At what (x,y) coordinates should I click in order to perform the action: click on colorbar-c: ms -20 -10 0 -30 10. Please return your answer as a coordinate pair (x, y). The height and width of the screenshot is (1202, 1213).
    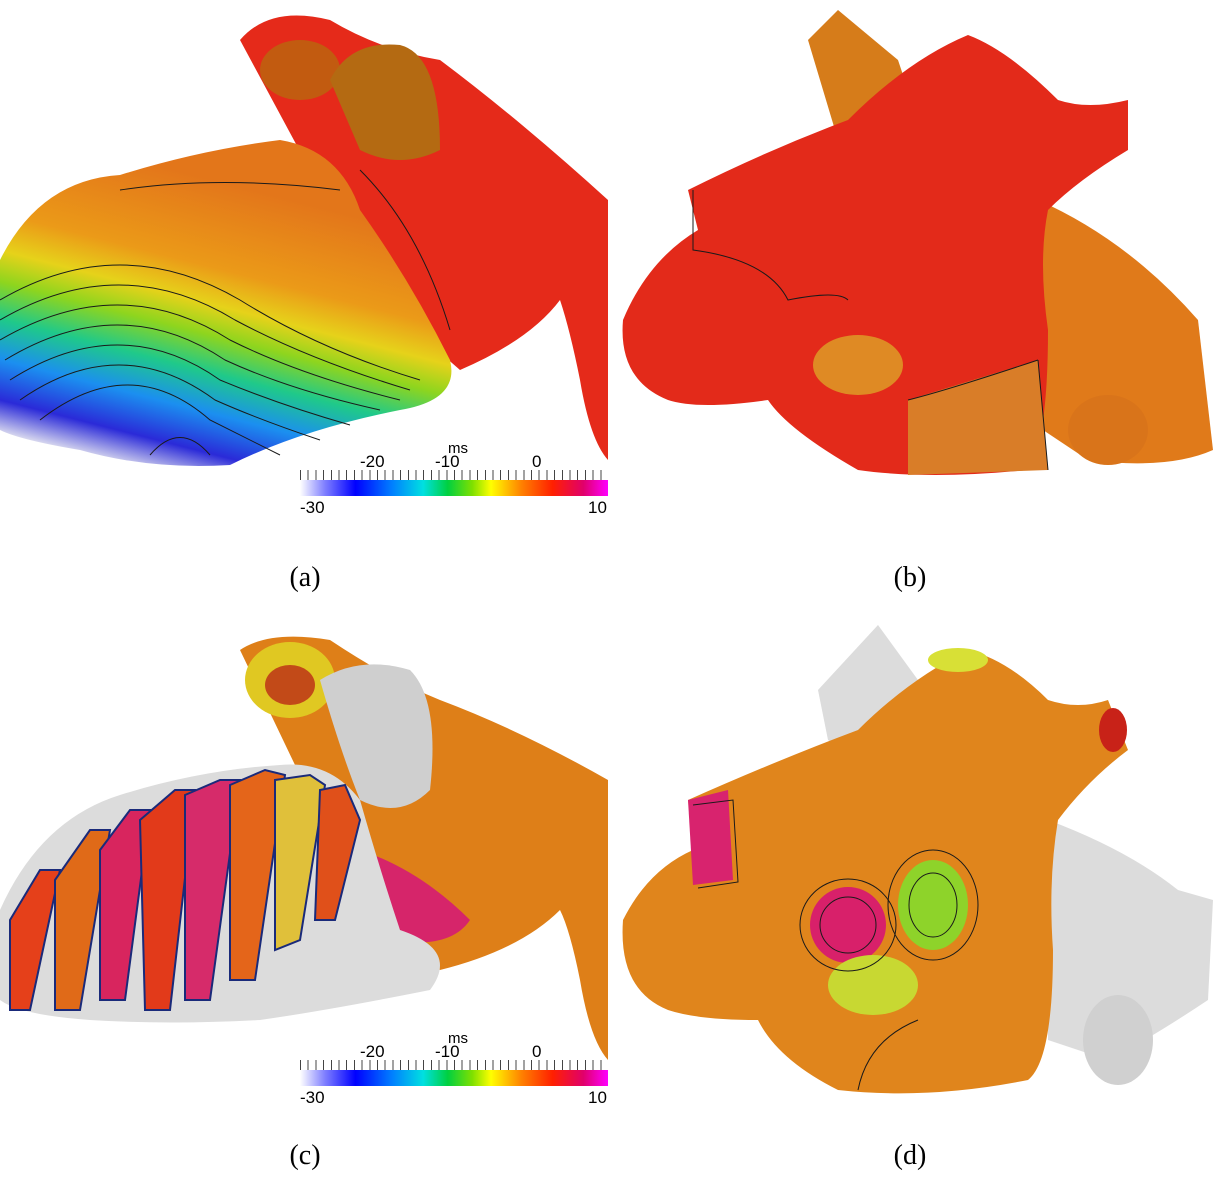
    Looking at the image, I should click on (454, 1068).